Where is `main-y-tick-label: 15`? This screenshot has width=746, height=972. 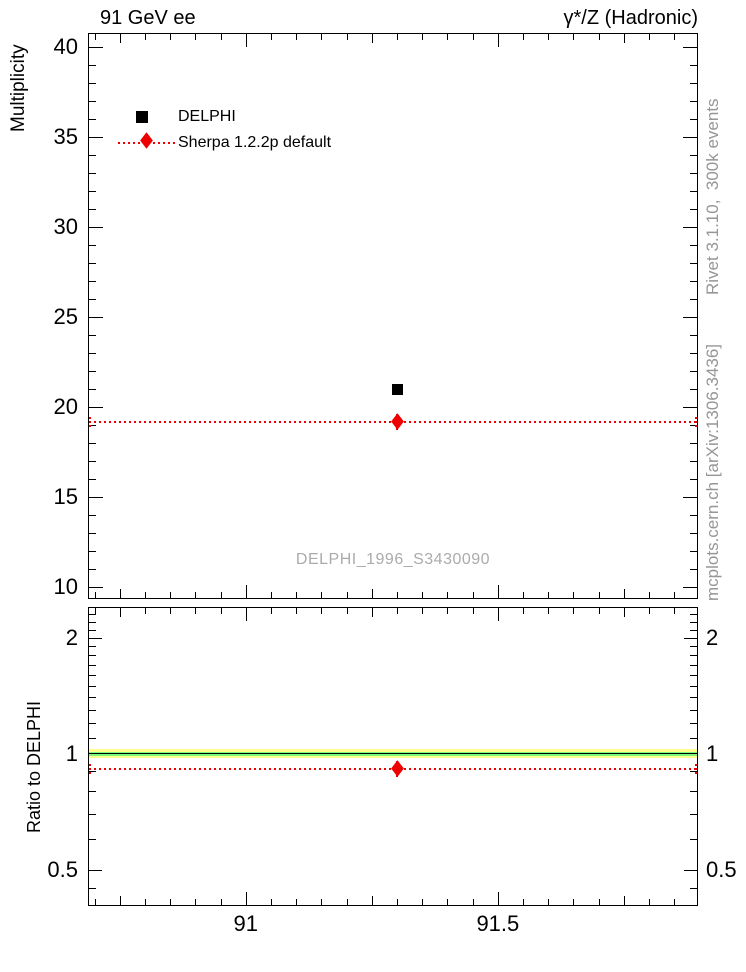 main-y-tick-label: 15 is located at coordinates (65, 496).